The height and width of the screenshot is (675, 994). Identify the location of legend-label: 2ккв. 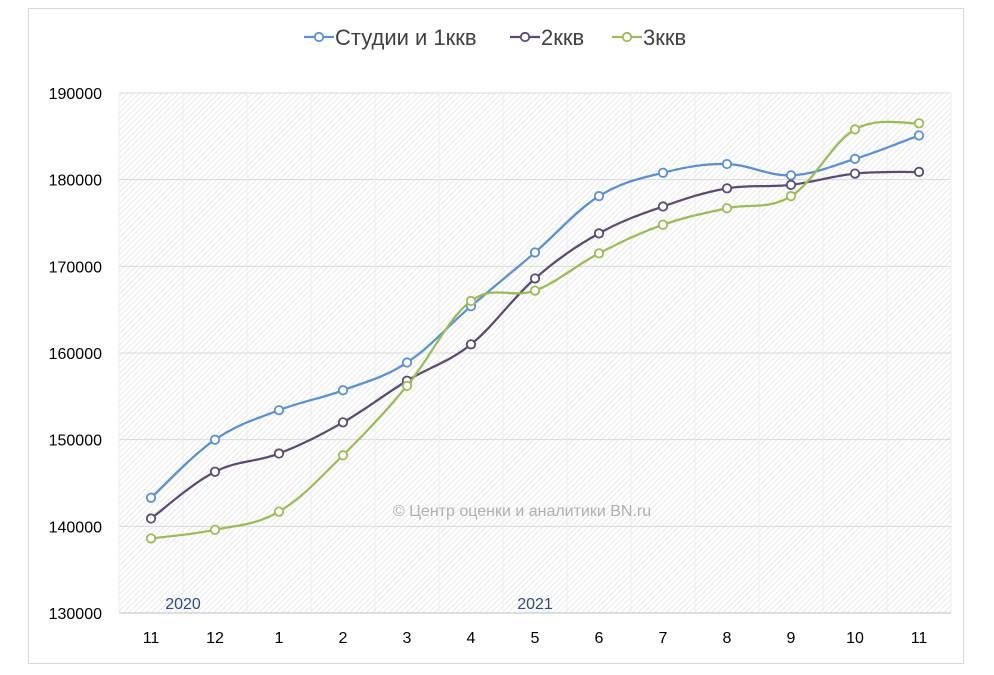
(562, 37).